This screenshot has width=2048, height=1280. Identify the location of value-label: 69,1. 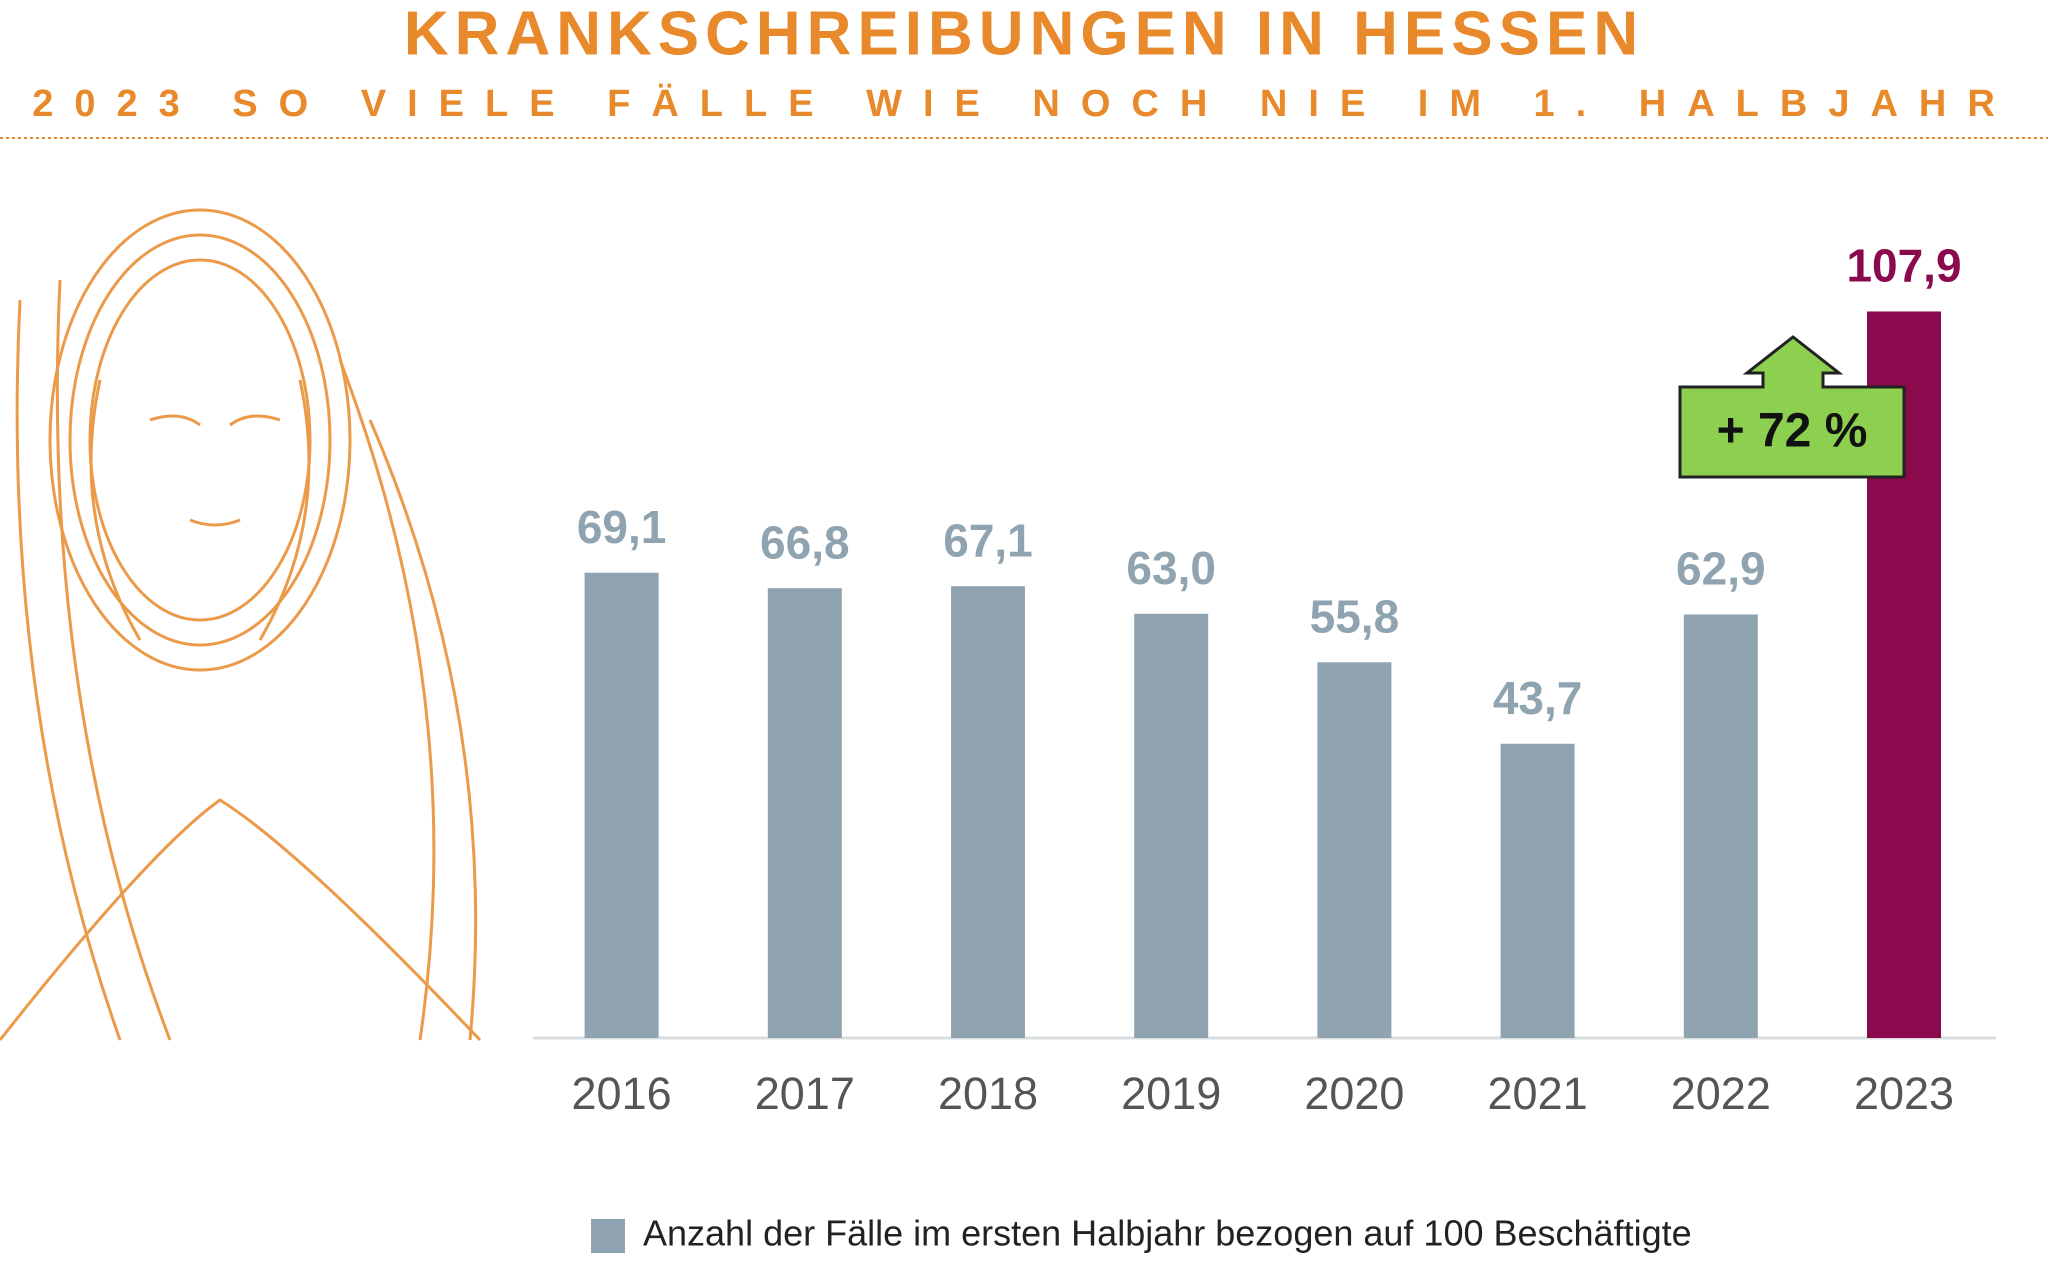
(622, 527).